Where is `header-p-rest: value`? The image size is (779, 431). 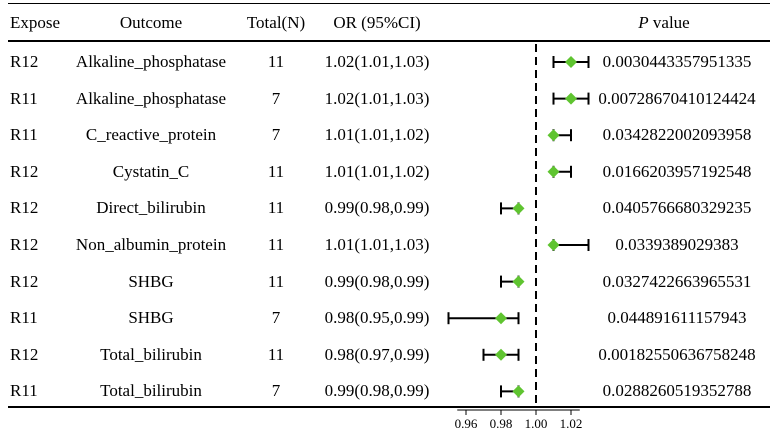
header-p-rest: value is located at coordinates (669, 22).